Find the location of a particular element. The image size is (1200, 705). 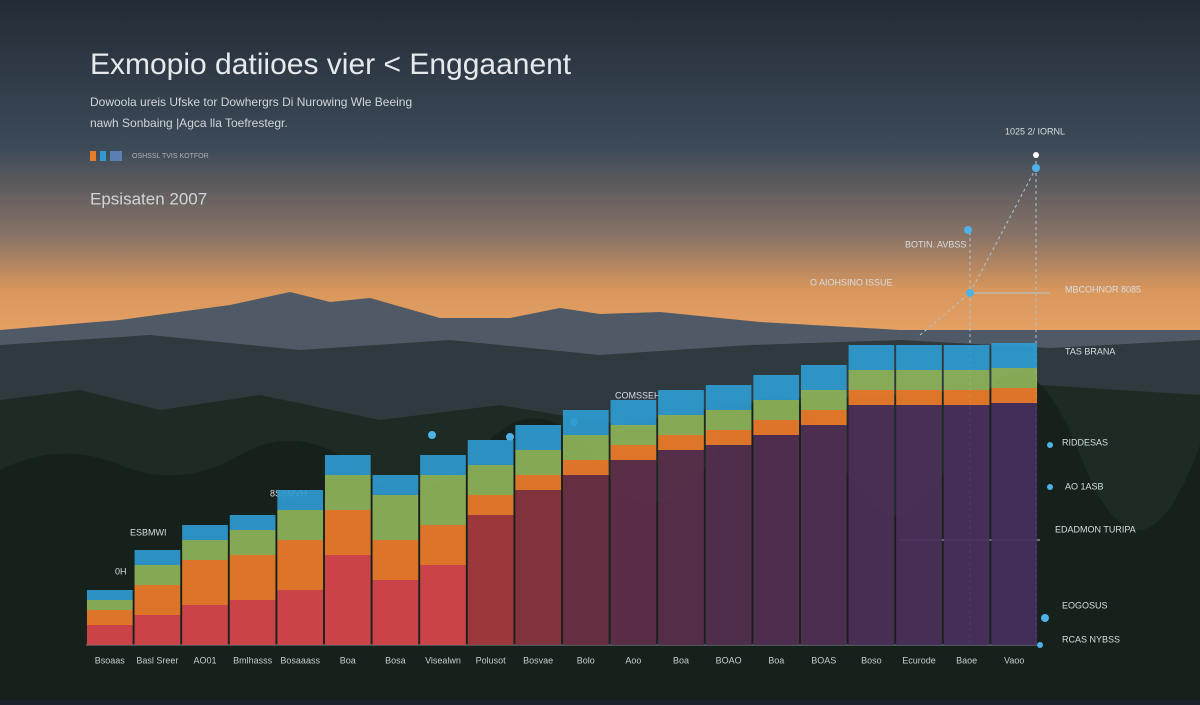

x-tick-label: BOAS is located at coordinates (823, 660).